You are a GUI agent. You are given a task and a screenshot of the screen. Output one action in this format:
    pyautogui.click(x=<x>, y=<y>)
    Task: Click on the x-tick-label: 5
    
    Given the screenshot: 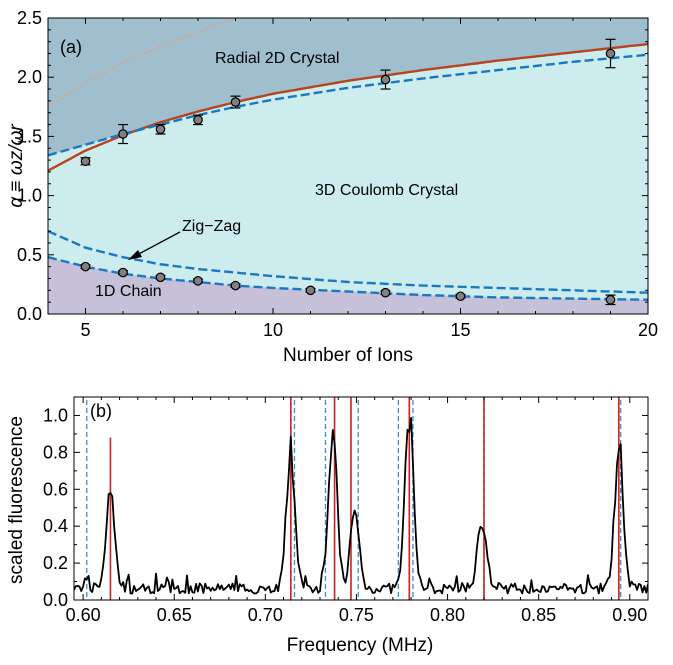 What is the action you would take?
    pyautogui.click(x=85, y=330)
    